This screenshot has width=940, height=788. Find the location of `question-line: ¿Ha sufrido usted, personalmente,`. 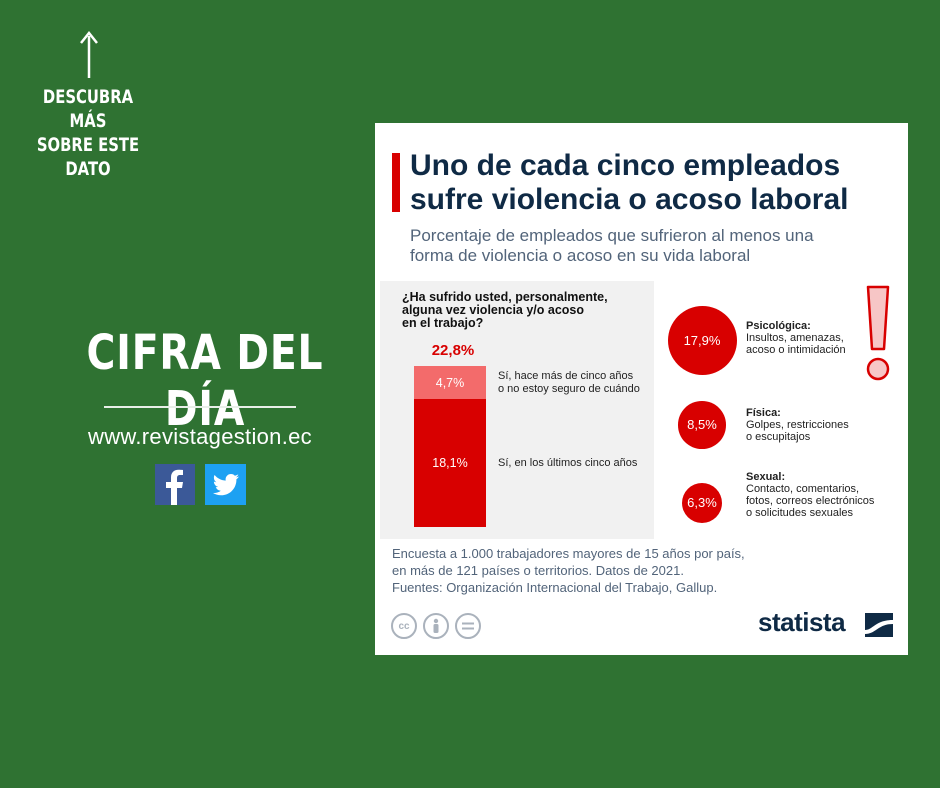

question-line: ¿Ha sufrido usted, personalmente, is located at coordinates (505, 297).